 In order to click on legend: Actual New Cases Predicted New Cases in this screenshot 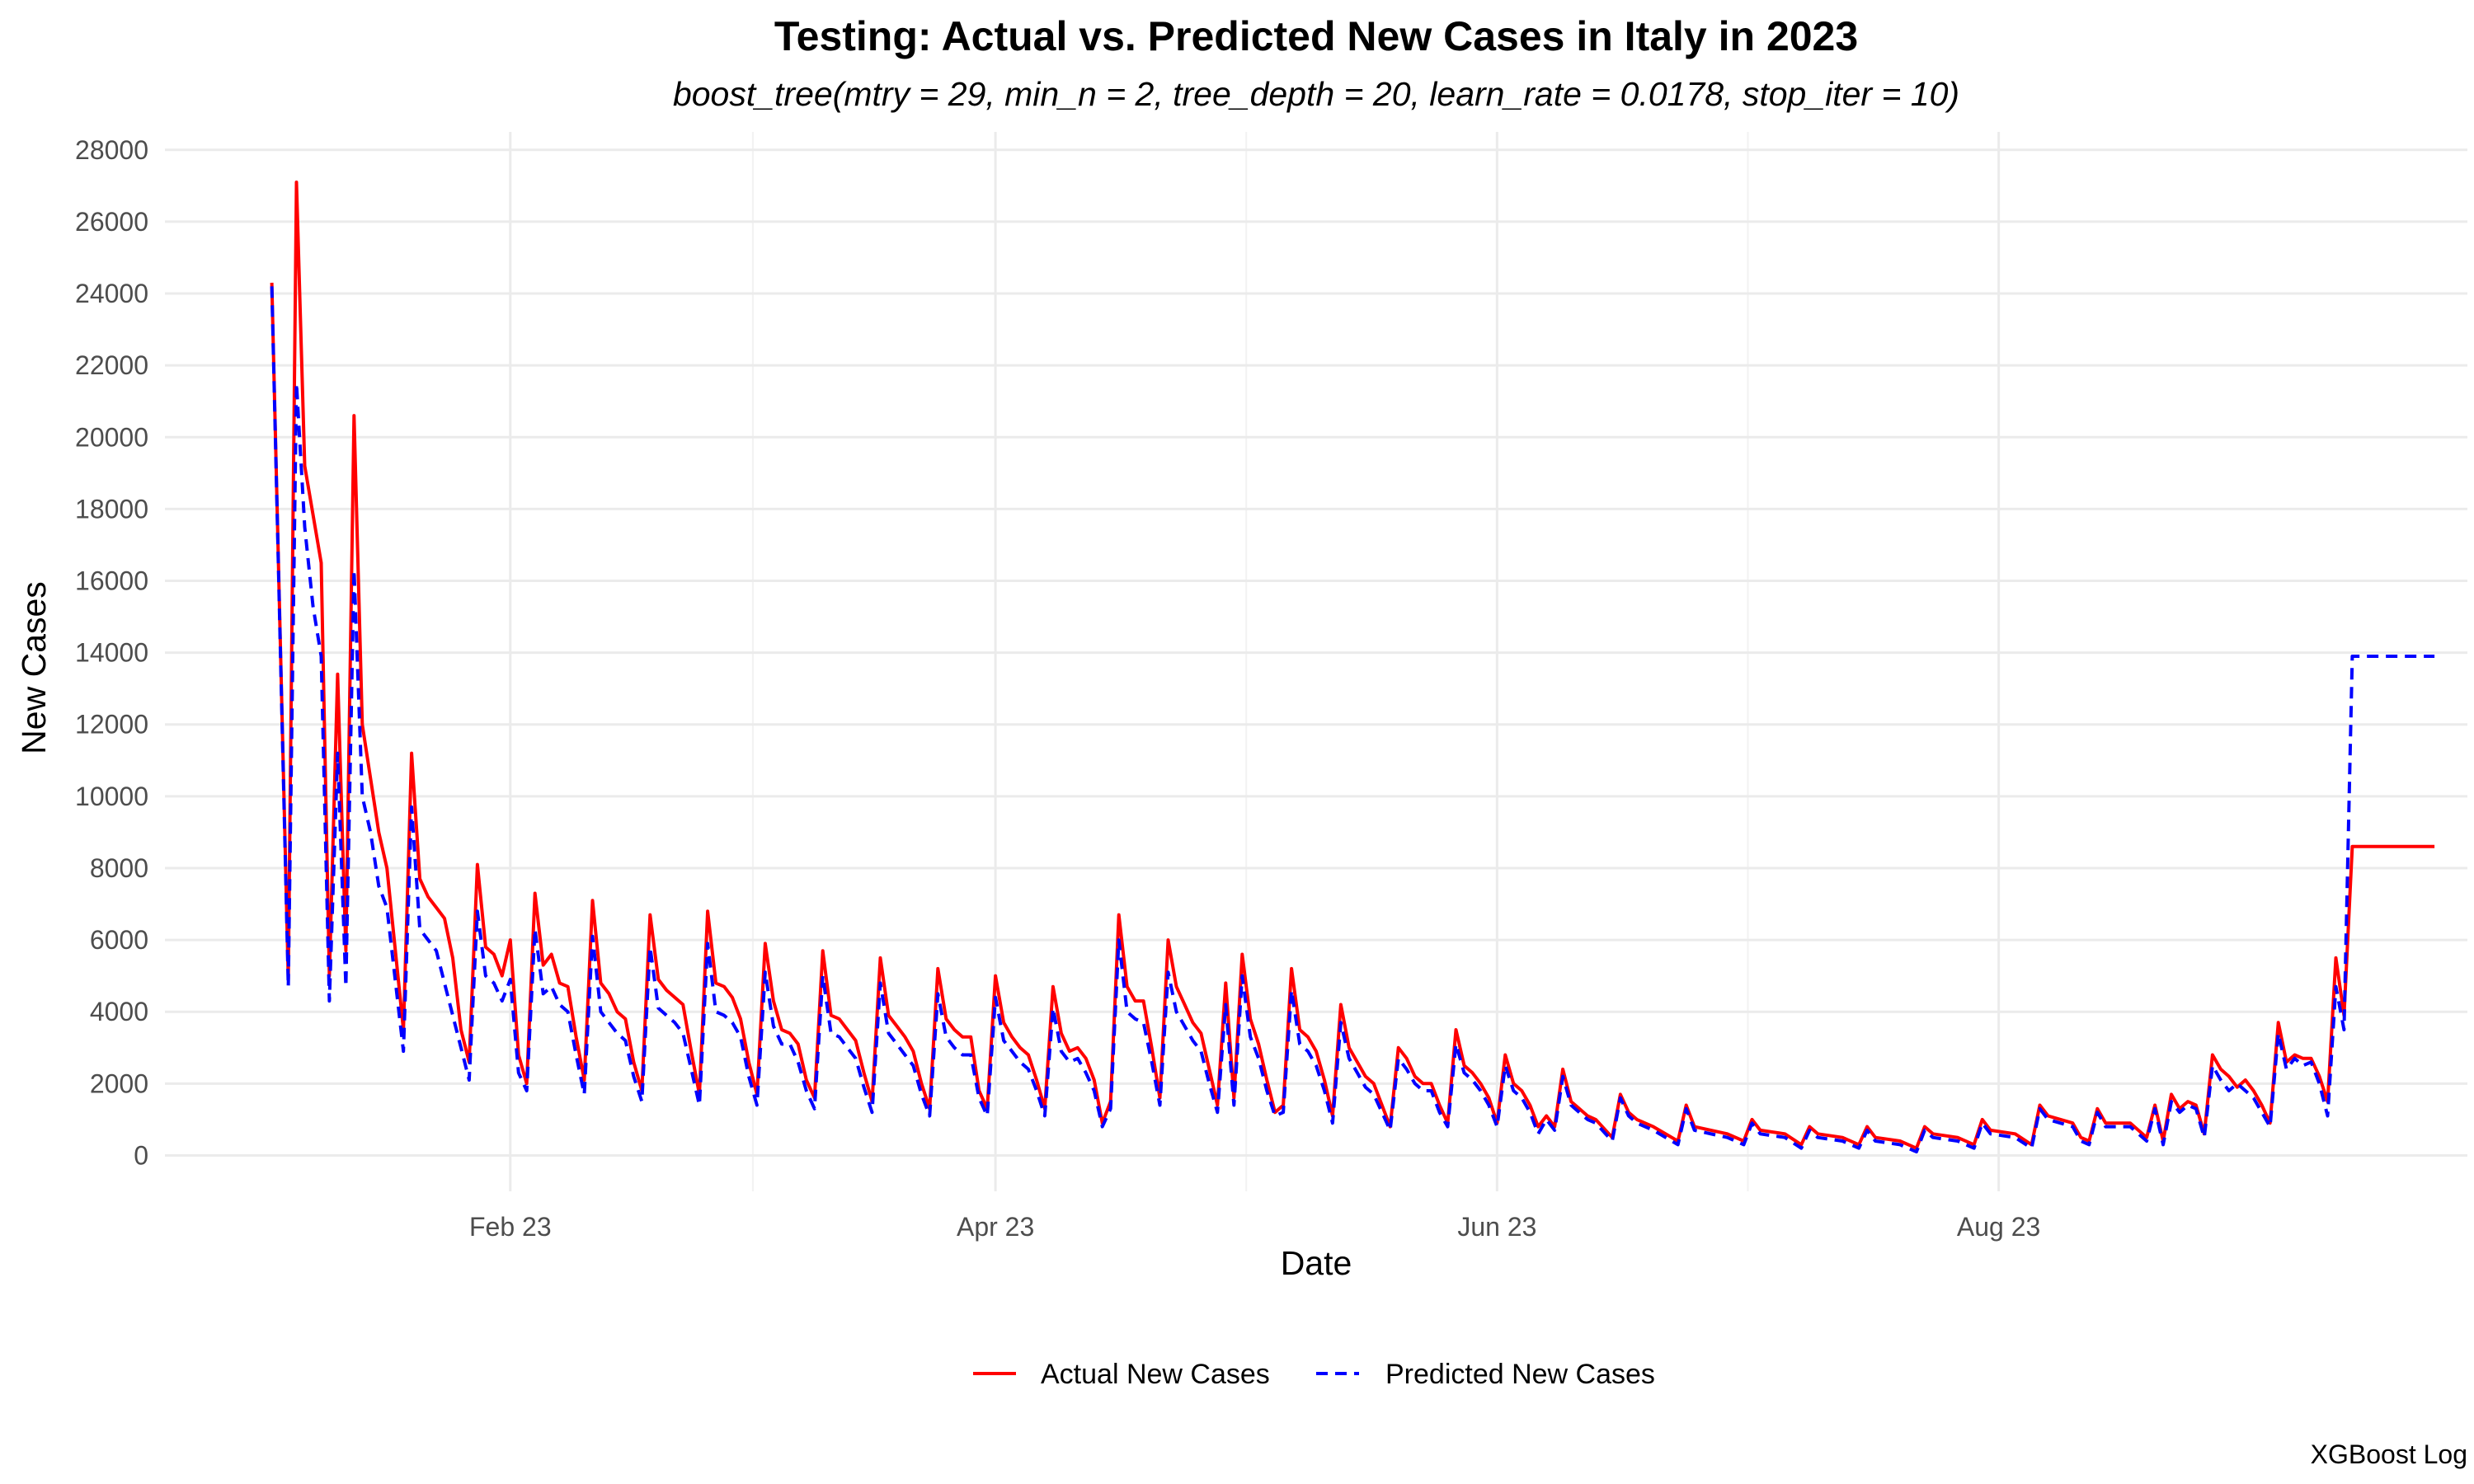, I will do `click(1314, 1374)`.